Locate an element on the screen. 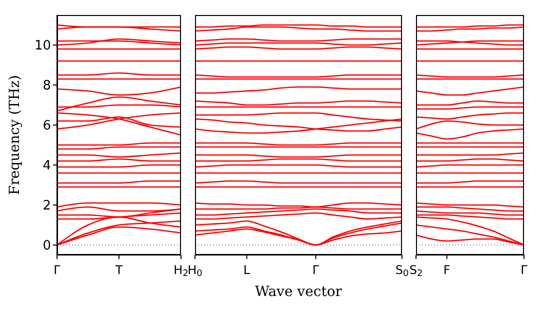 The height and width of the screenshot is (310, 545). x-tick-label: L is located at coordinates (246, 270).